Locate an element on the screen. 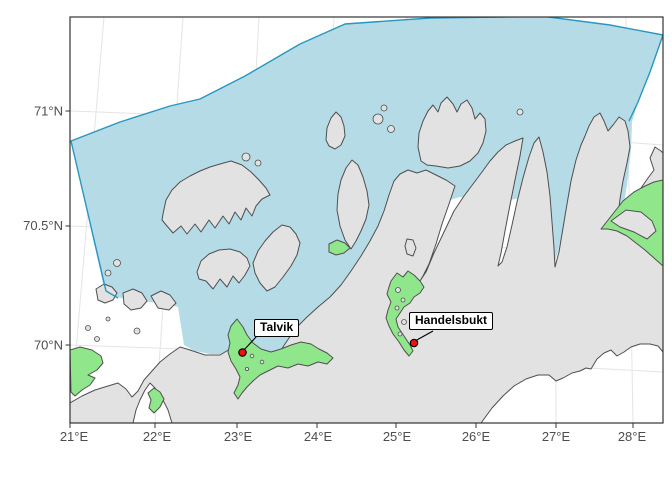 The image size is (672, 480). tana-inner-sliver is located at coordinates (633, 224).